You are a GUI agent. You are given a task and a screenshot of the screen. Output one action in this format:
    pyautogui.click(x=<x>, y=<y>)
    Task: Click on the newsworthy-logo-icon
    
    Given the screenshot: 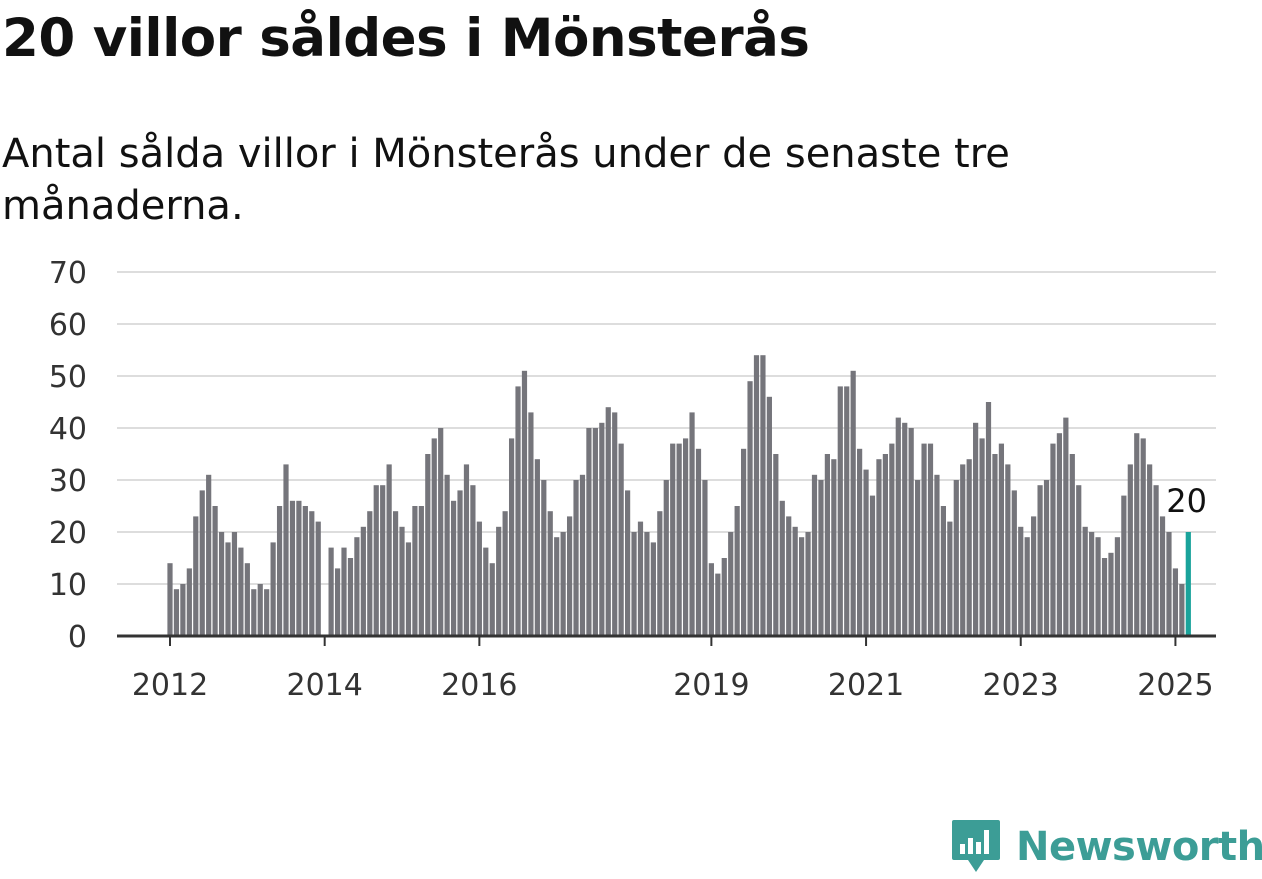 What is the action you would take?
    pyautogui.click(x=976, y=846)
    